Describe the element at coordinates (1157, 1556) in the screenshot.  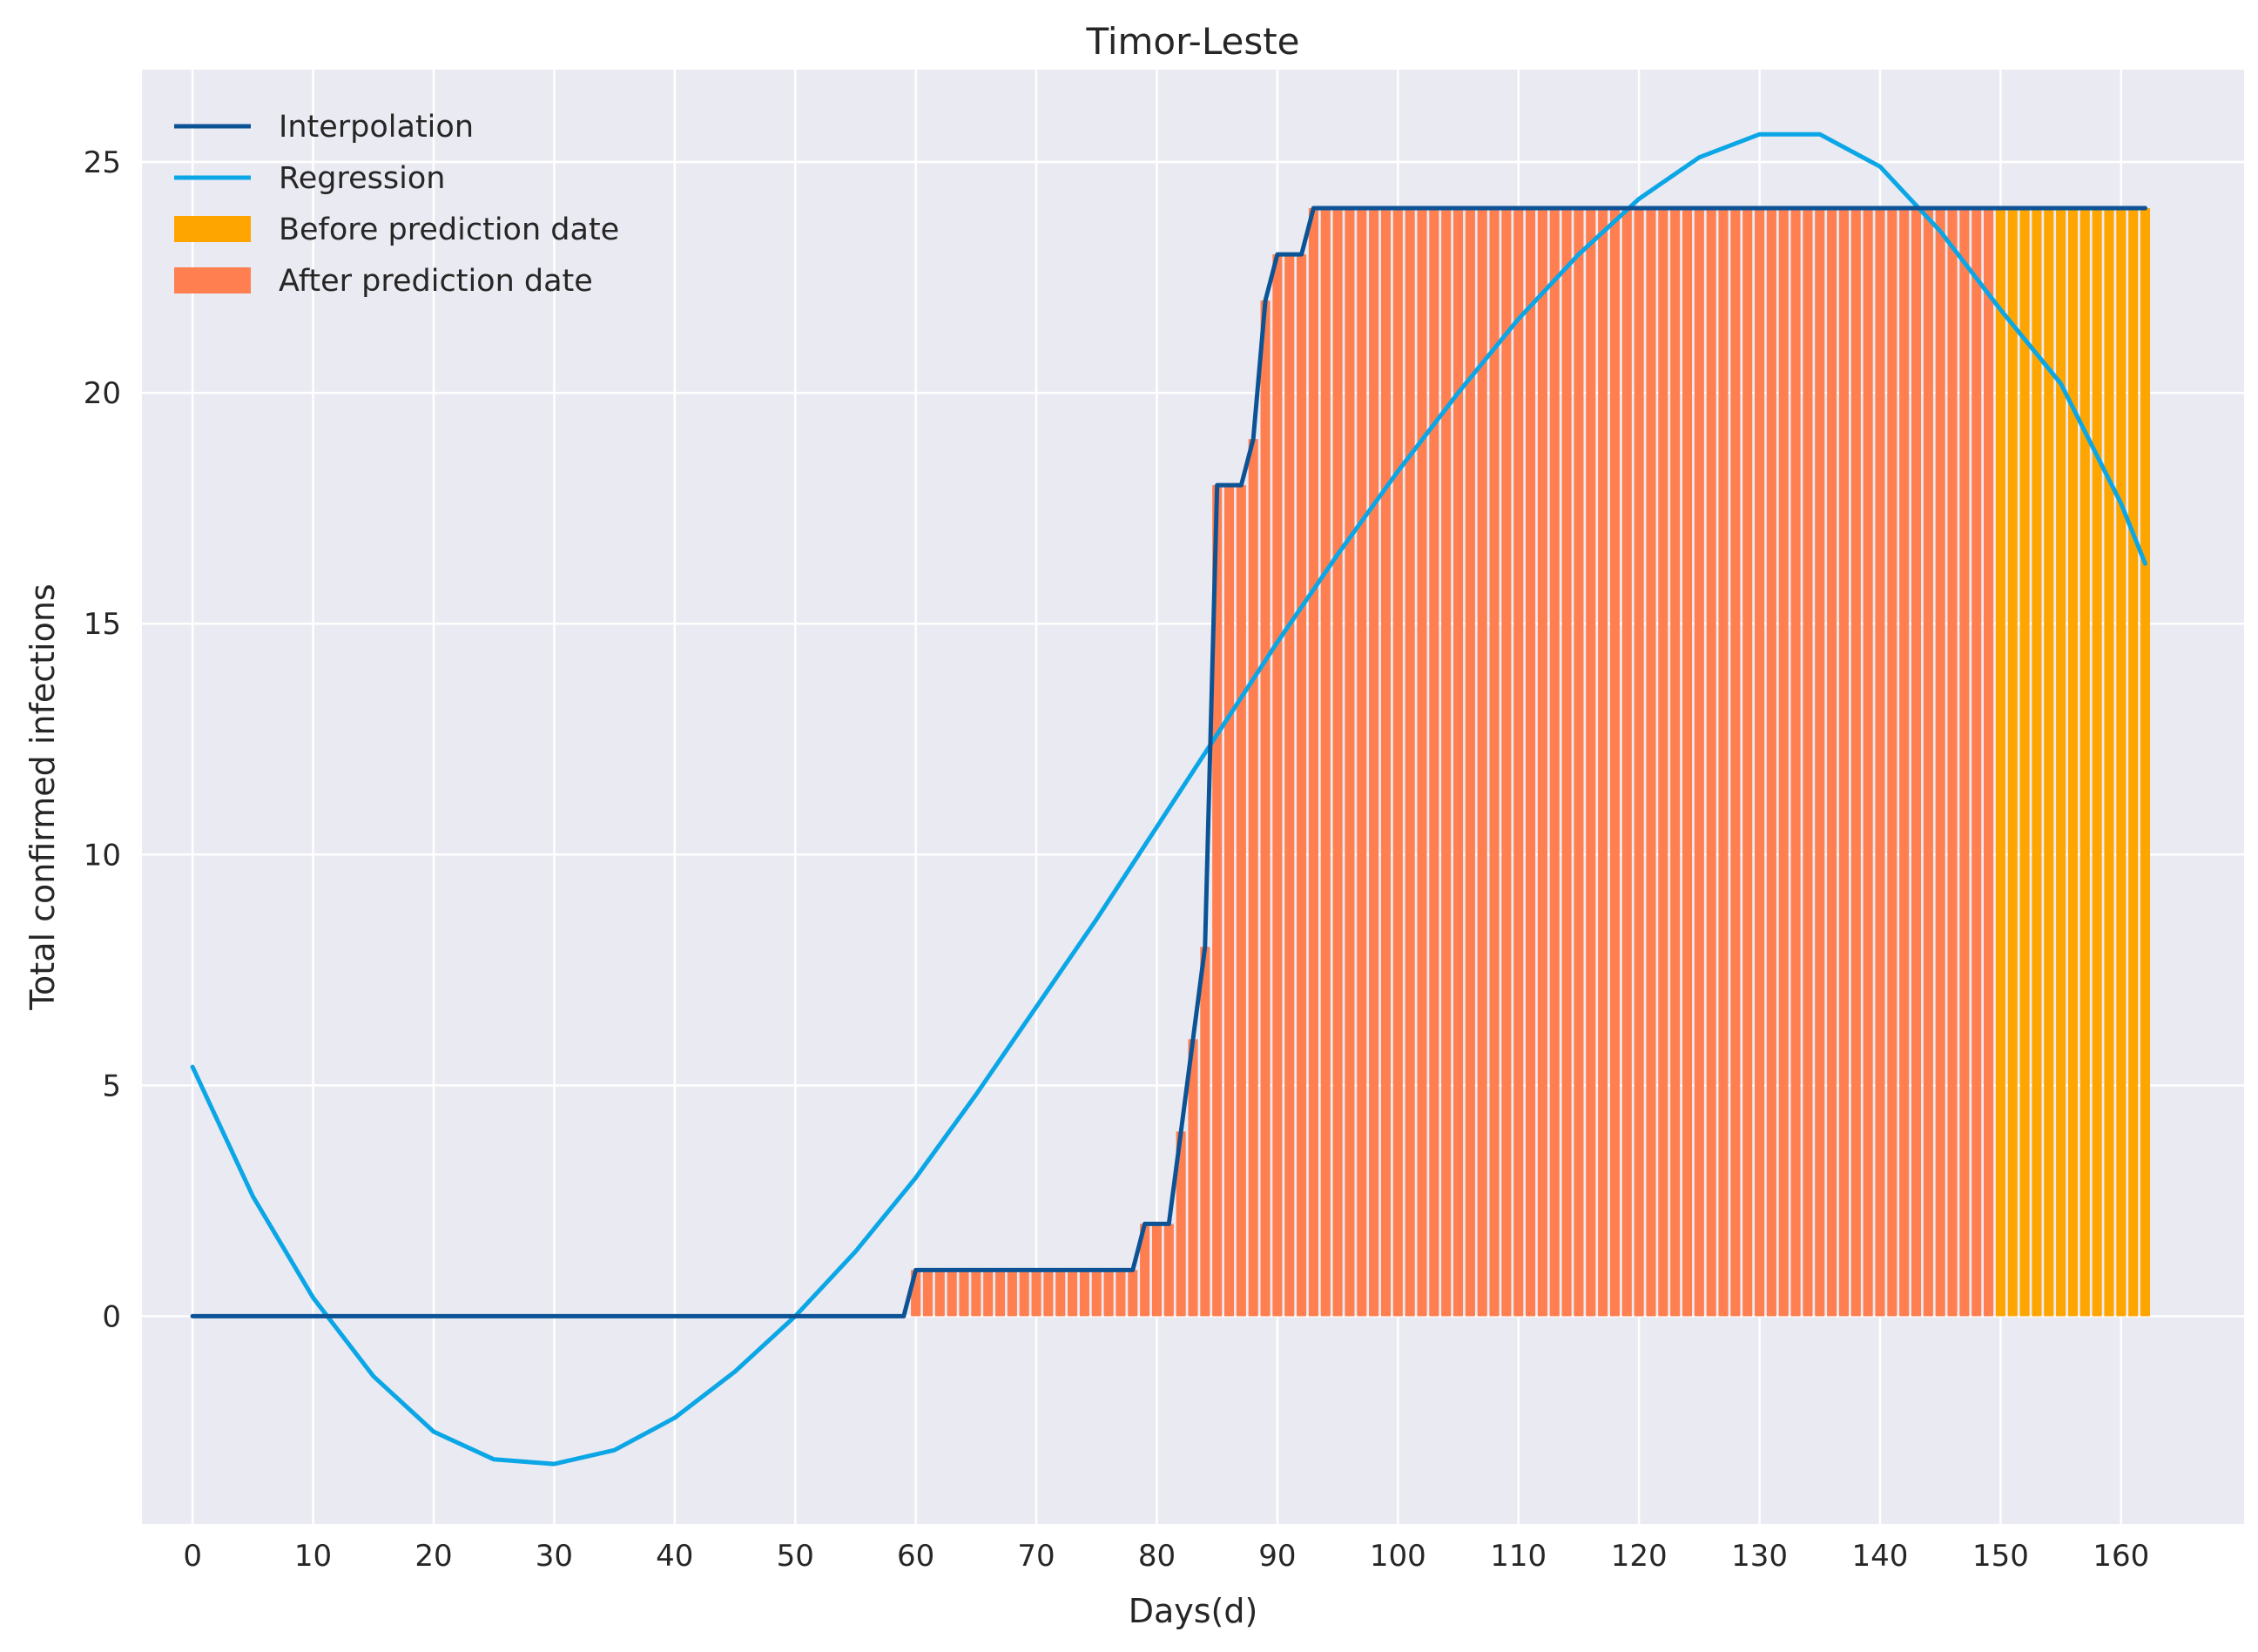
I see `x-tick-label: 80` at that location.